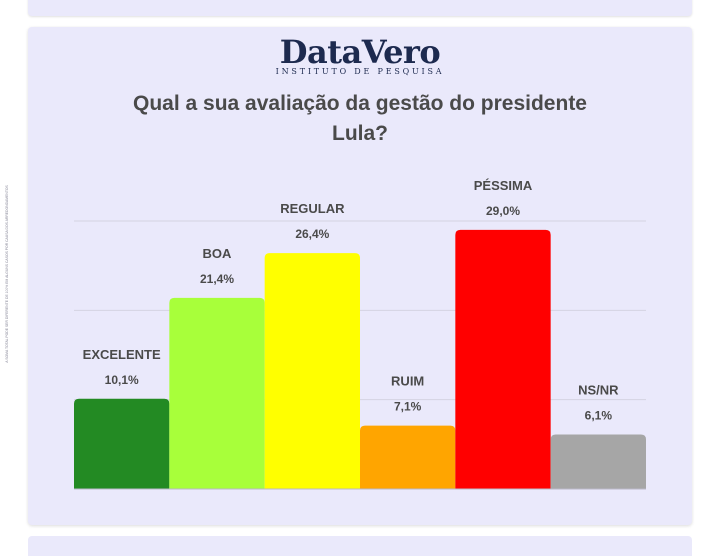 This screenshot has width=720, height=556. What do you see at coordinates (503, 185) in the screenshot?
I see `category-label-pessima: PÉSSIMA` at bounding box center [503, 185].